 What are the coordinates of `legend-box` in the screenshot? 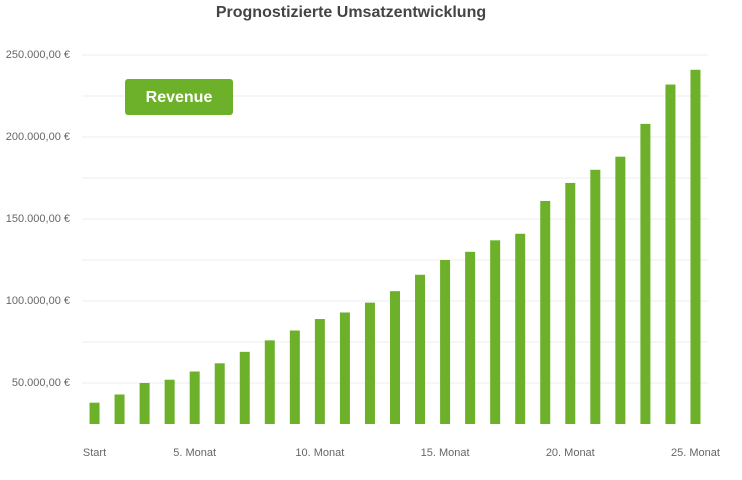 It's located at (179, 97).